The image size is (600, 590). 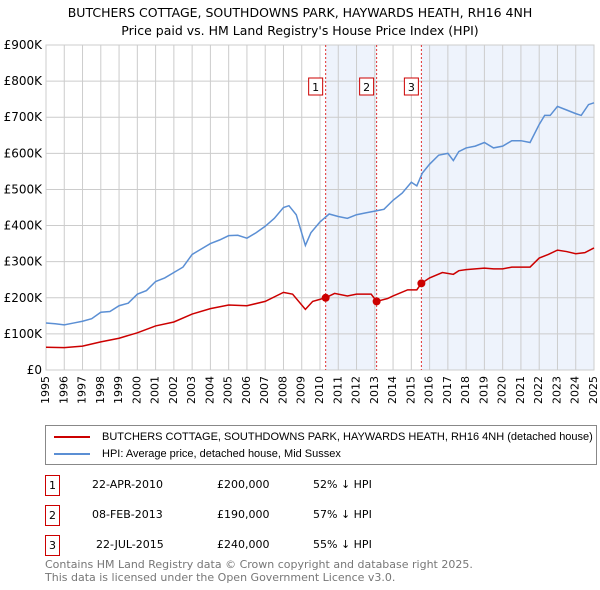 What do you see at coordinates (243, 514) in the screenshot?
I see `sale-price: £190,000` at bounding box center [243, 514].